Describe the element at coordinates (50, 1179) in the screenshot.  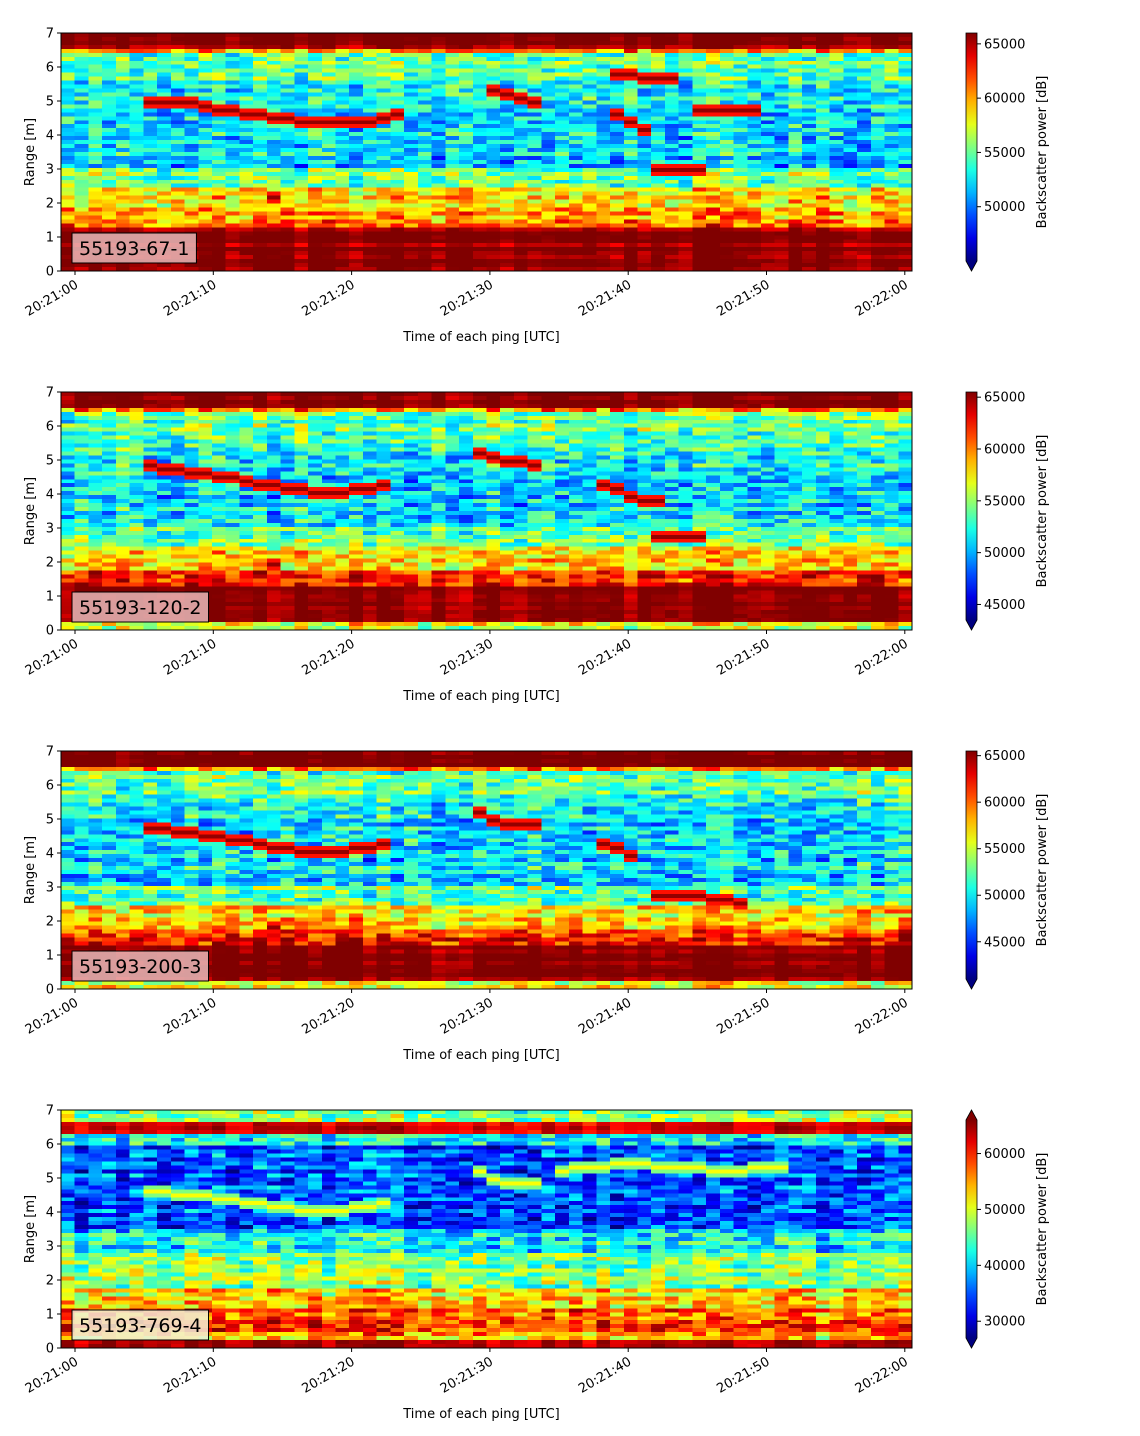
I see `y-tick-label: 5` at that location.